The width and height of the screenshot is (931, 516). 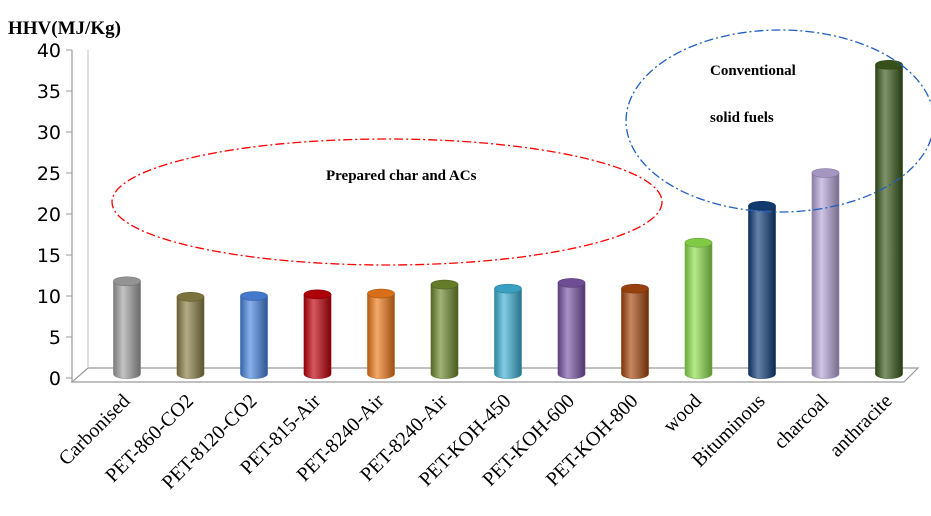 What do you see at coordinates (401, 176) in the screenshot?
I see `prepared-char-label: Prepared char and ACs` at bounding box center [401, 176].